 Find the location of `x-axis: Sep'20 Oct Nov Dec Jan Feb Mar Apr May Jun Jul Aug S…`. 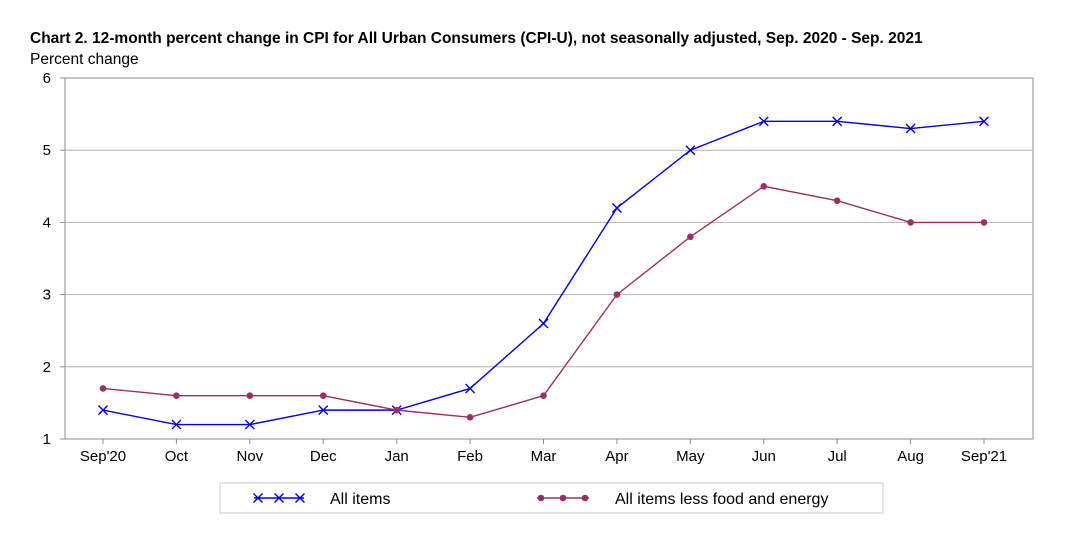

x-axis: Sep'20 Oct Nov Dec Jan Feb Mar Apr May Jun Jul Aug S… is located at coordinates (543, 452).